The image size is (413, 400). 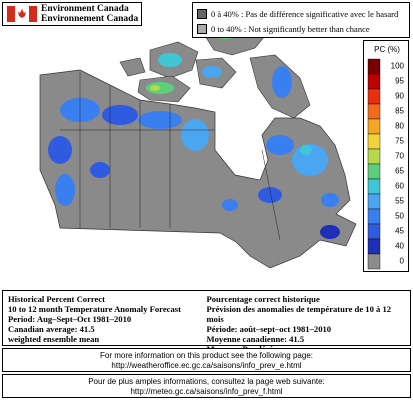 What do you see at coordinates (386, 156) in the screenshot?
I see `colorbar: PC (%) 100 95 90 85 80 75 70 65 60 55 50 45 40 0` at bounding box center [386, 156].